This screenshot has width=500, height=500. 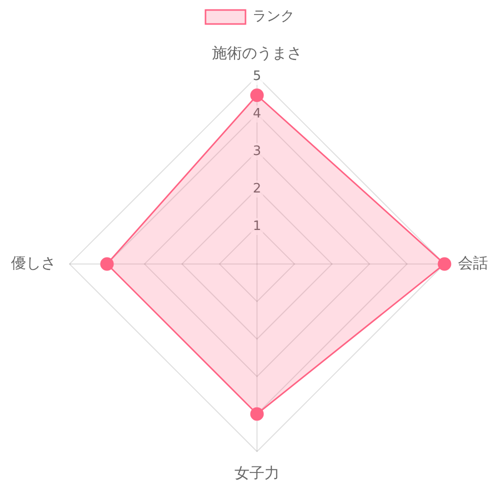 What do you see at coordinates (257, 114) in the screenshot?
I see `y-tick-label: 4` at bounding box center [257, 114].